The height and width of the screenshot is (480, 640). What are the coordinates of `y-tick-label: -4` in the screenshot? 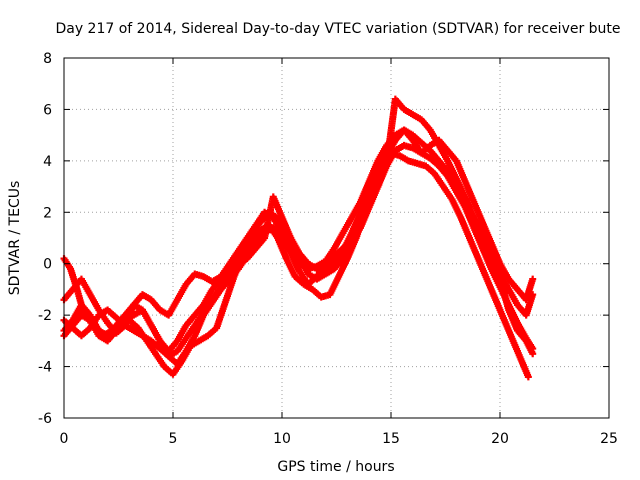 It's located at (45, 368).